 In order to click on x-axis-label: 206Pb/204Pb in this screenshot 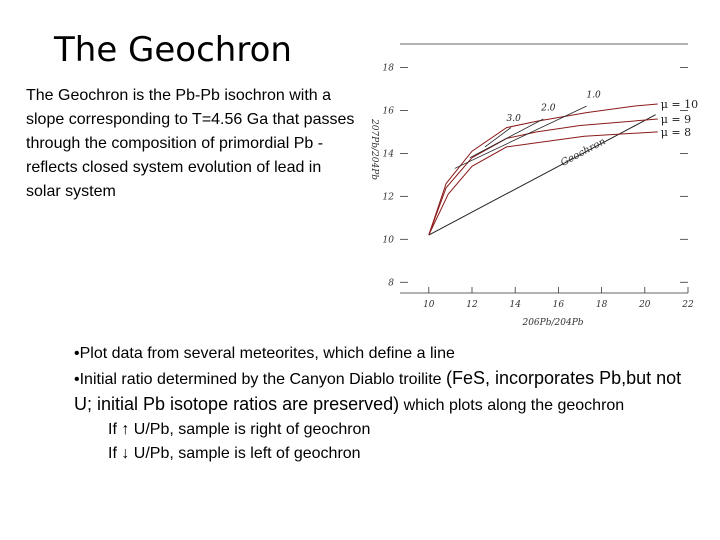, I will do `click(552, 323)`.